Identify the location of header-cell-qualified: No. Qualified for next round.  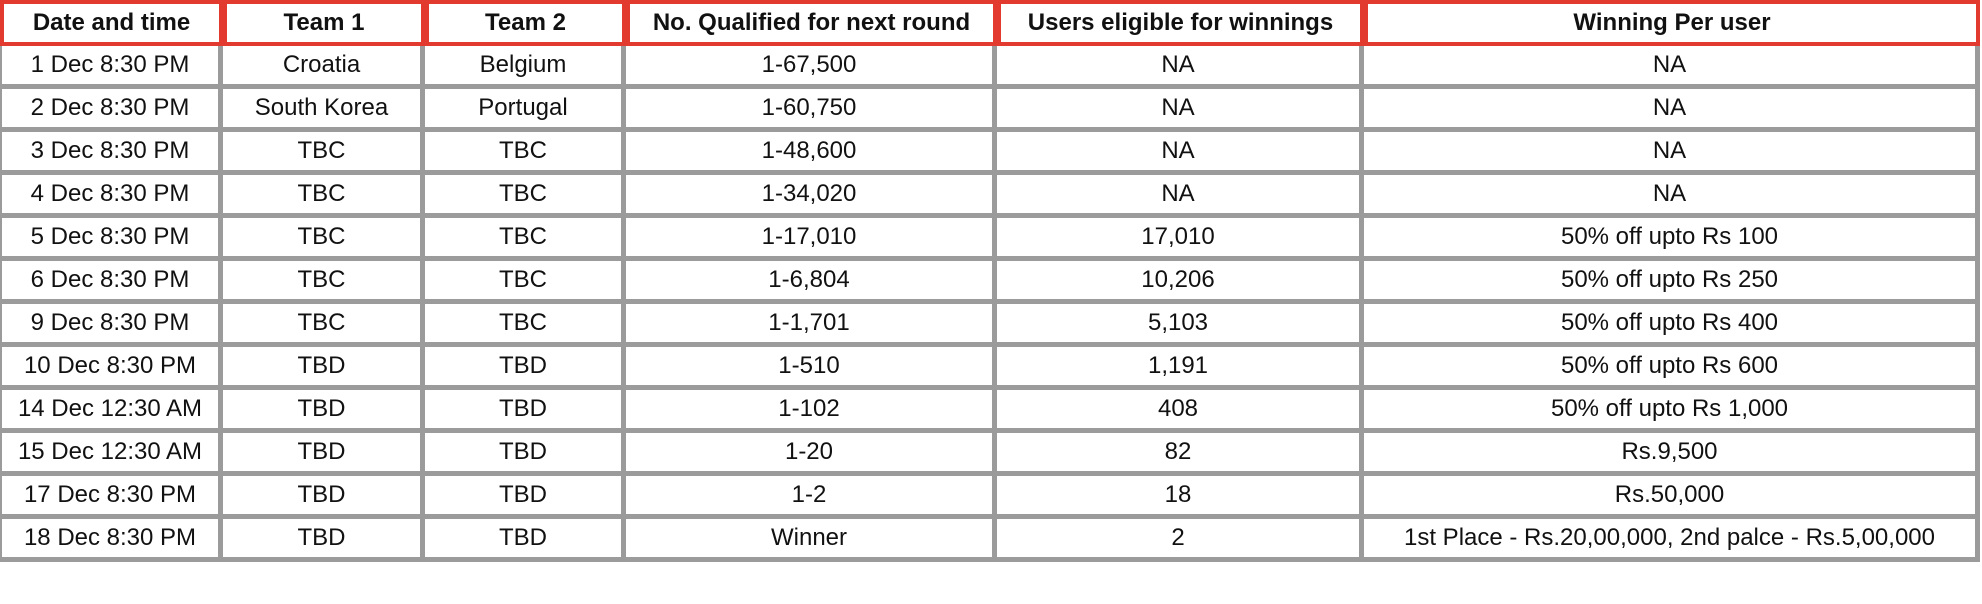
(811, 23).